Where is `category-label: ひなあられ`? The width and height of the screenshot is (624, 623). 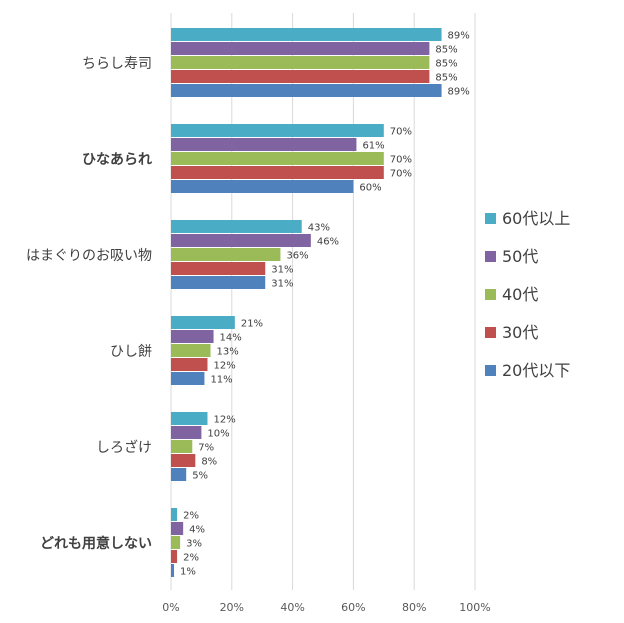
category-label: ひなあられ is located at coordinates (117, 160).